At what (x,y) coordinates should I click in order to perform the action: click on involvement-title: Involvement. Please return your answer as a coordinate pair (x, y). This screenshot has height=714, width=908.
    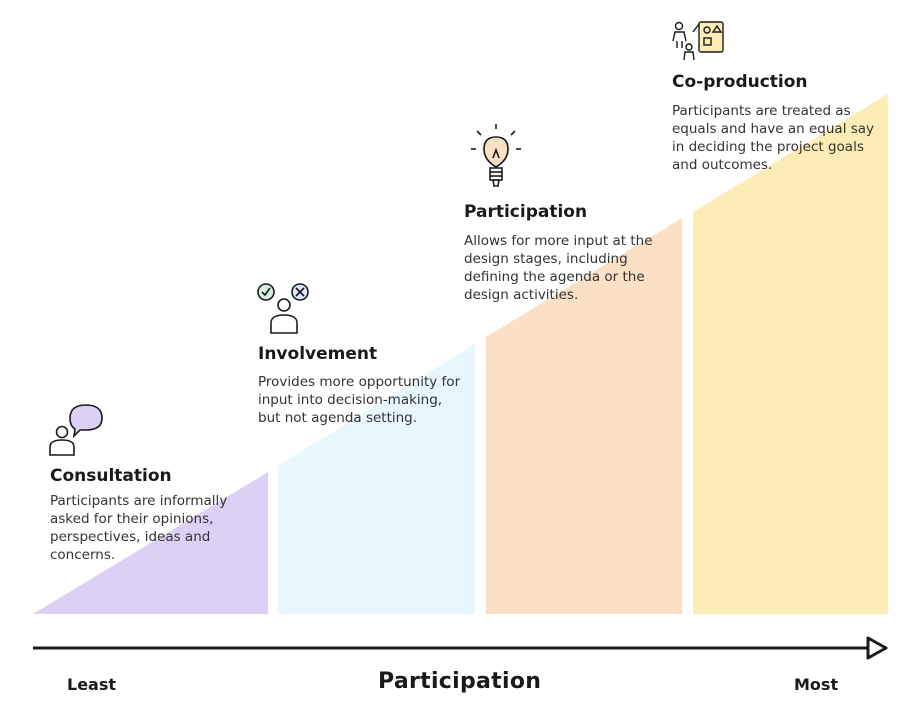
    Looking at the image, I should click on (318, 354).